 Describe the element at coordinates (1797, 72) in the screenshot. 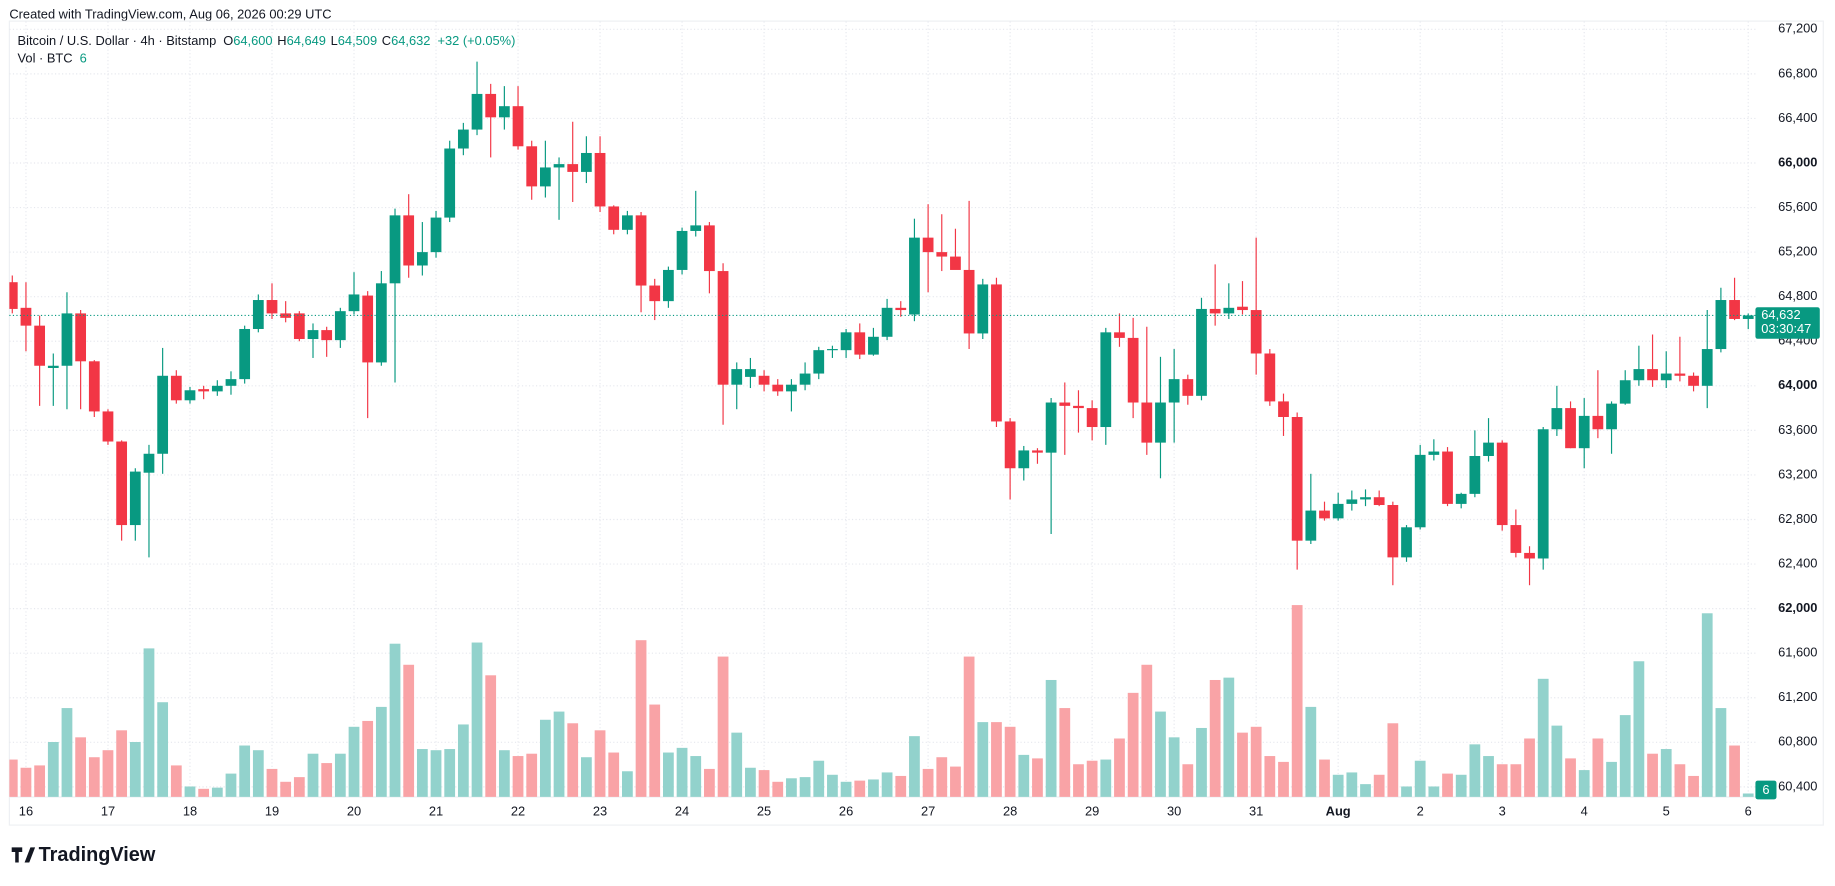

I see `y-tick-label: 66,800` at that location.